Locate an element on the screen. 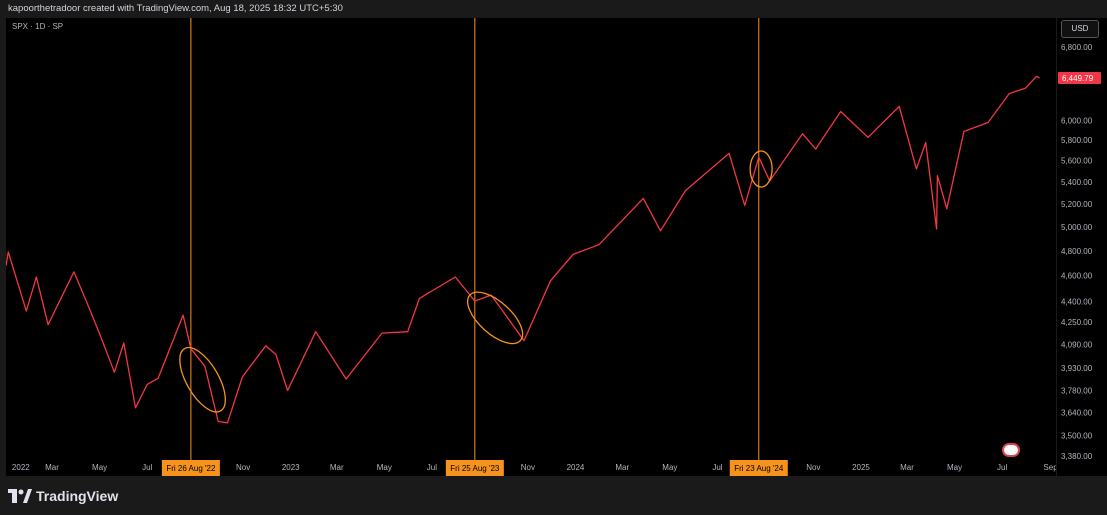 The image size is (1107, 515). last-price-badge is located at coordinates (1079, 77).